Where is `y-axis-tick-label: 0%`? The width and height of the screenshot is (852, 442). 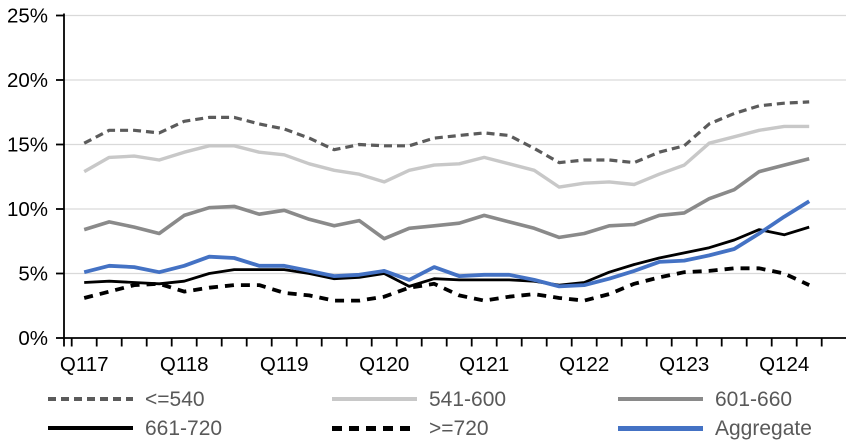 y-axis-tick-label: 0% is located at coordinates (33, 338).